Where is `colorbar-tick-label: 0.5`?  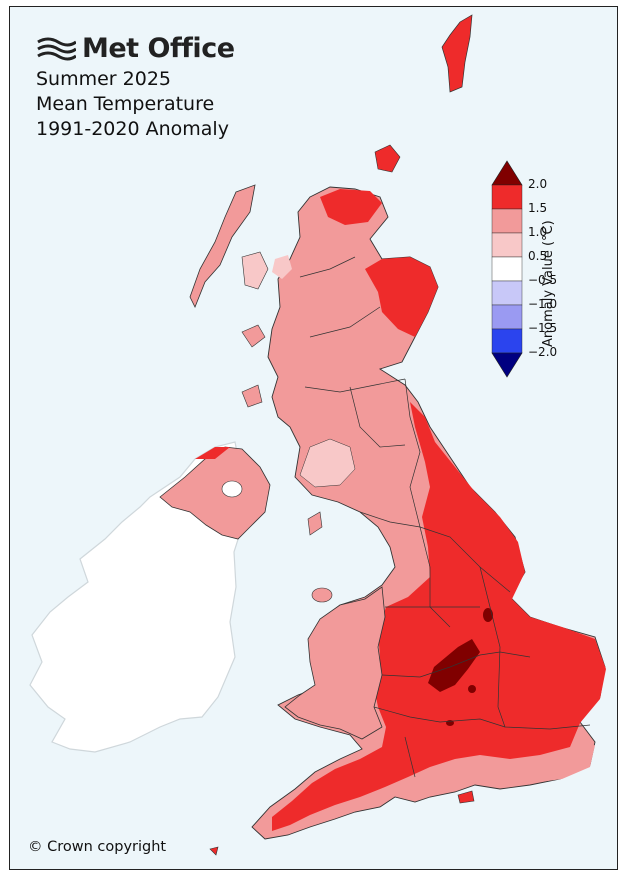 colorbar-tick-label: 0.5 is located at coordinates (538, 256).